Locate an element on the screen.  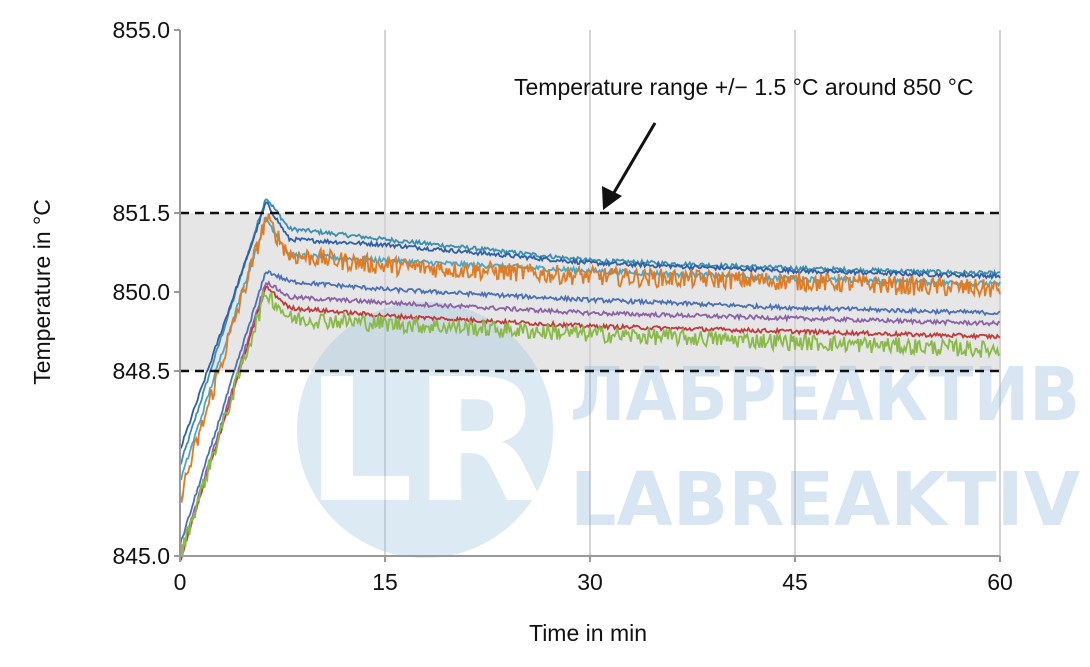
x-tick-label: 0 is located at coordinates (180, 582).